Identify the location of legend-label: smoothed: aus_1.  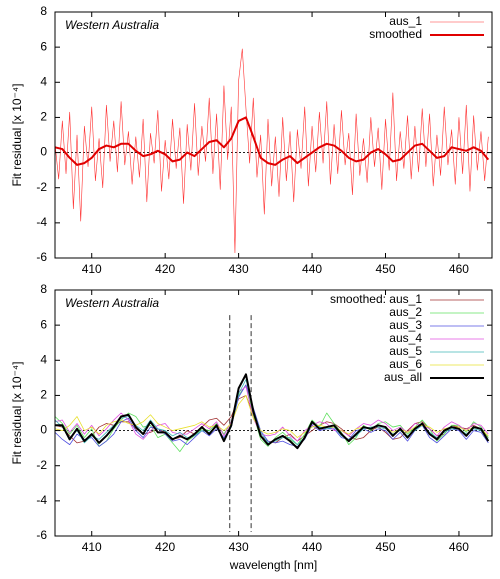
(376, 299).